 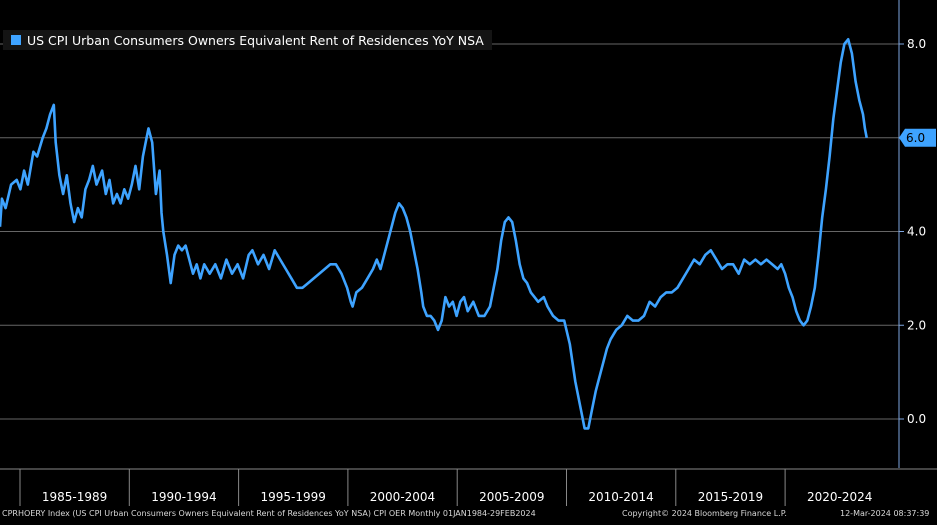 I want to click on period-label: 2010-2014, so click(x=620, y=497).